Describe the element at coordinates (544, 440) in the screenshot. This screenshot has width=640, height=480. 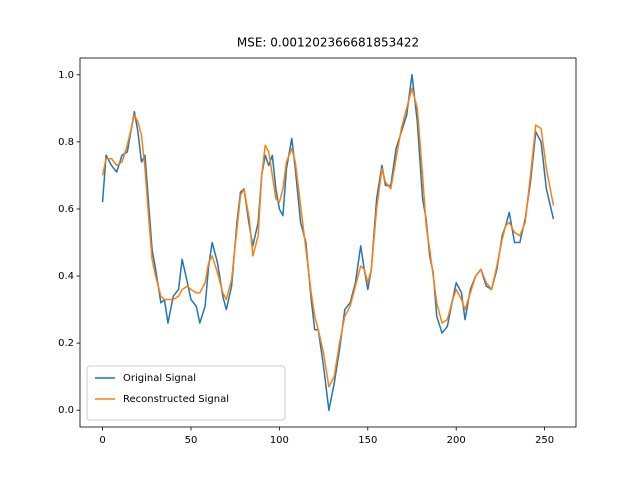
I see `x-tick-label: 250` at that location.